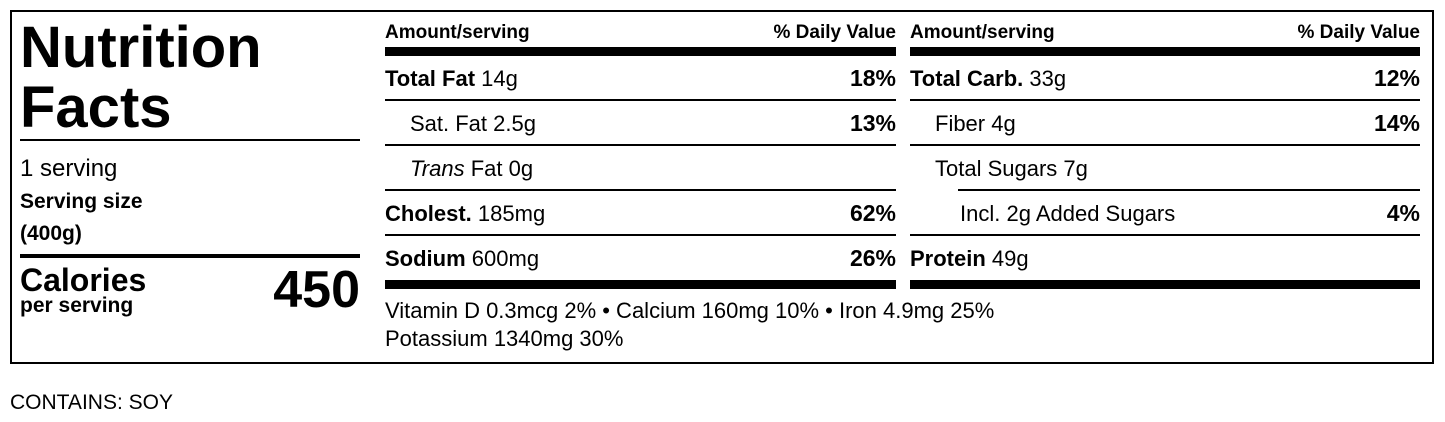 The width and height of the screenshot is (1445, 422). I want to click on nutrient-amount: Fat 0g, so click(502, 168).